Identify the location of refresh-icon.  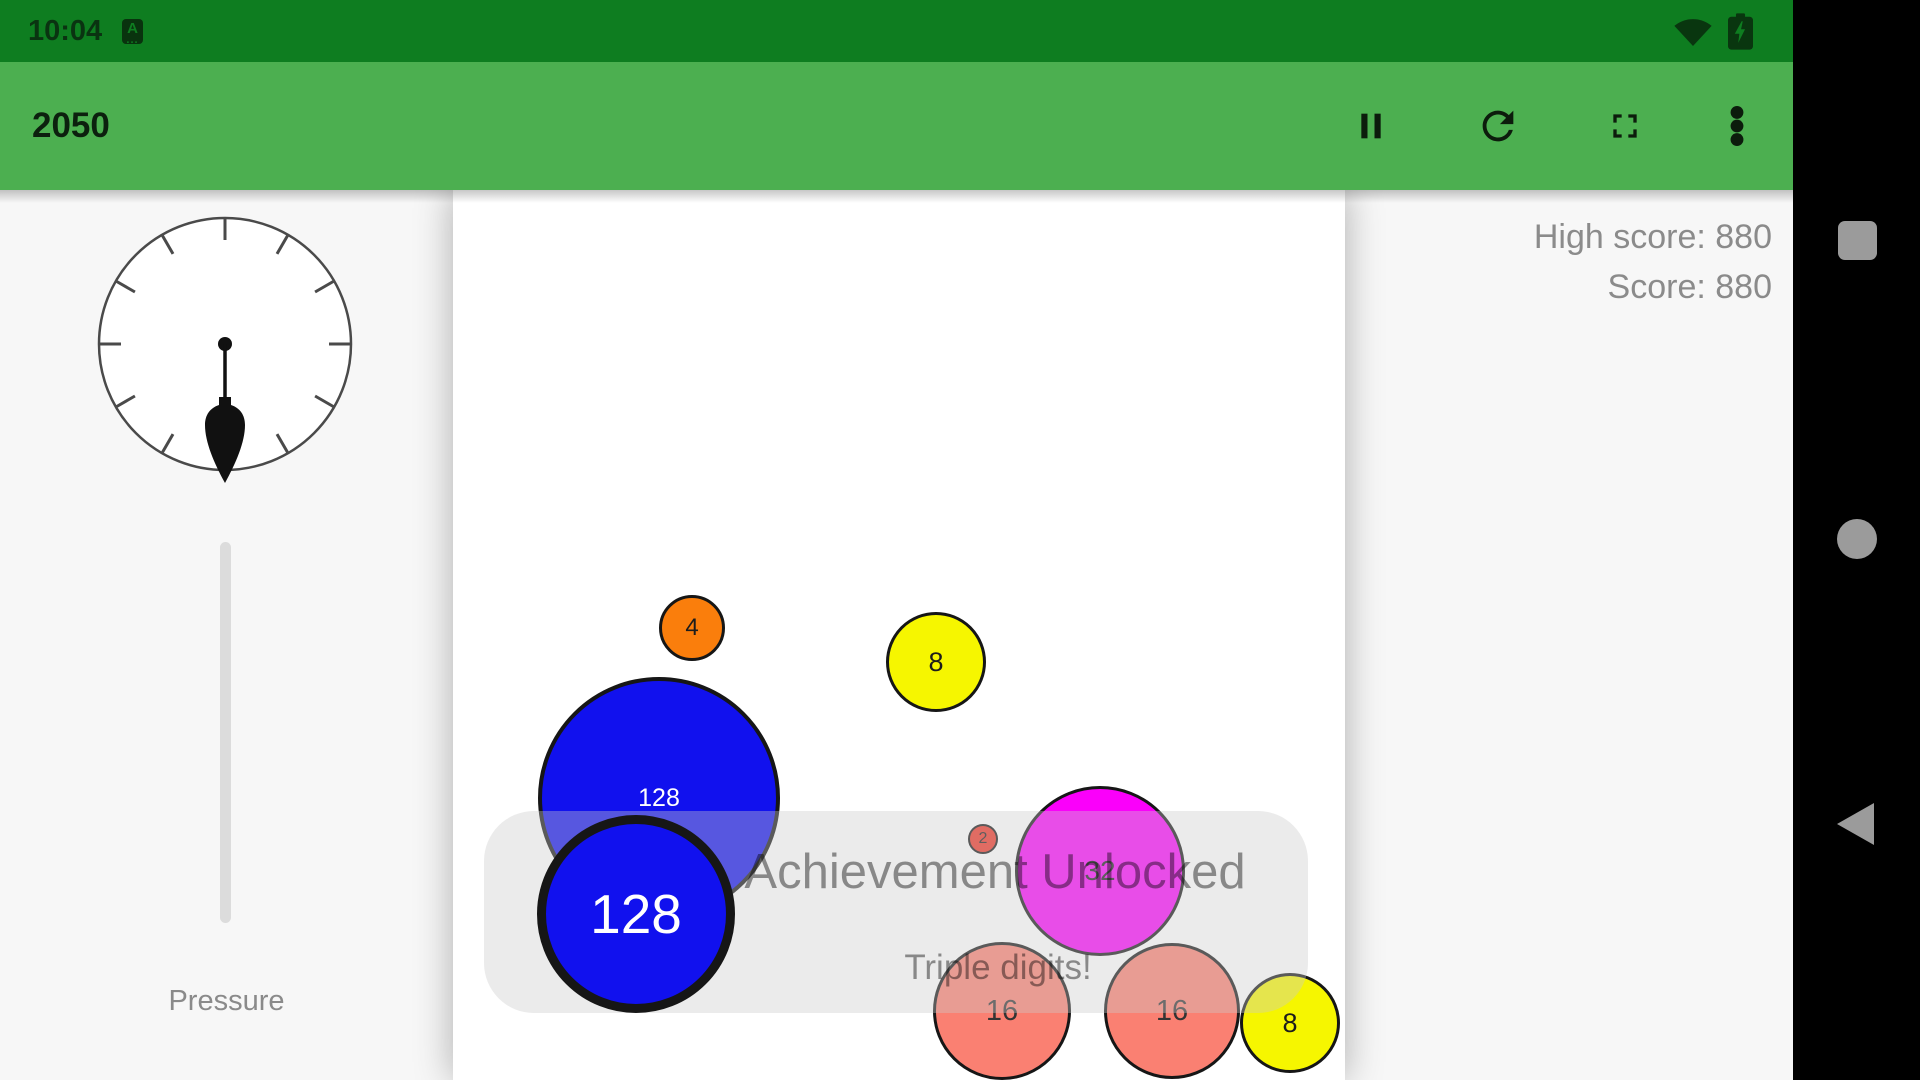
(1498, 126).